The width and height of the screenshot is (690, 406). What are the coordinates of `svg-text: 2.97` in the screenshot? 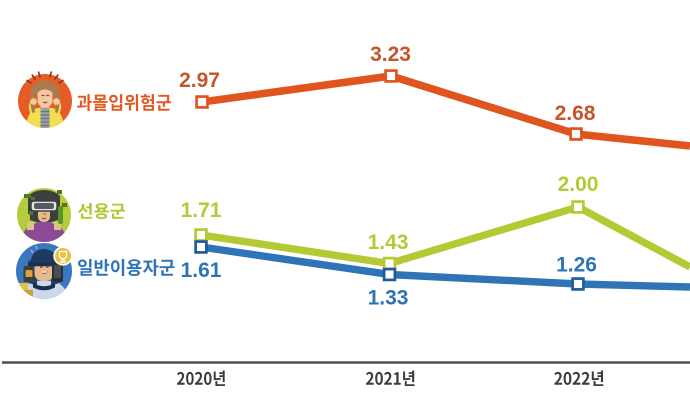 It's located at (199, 80).